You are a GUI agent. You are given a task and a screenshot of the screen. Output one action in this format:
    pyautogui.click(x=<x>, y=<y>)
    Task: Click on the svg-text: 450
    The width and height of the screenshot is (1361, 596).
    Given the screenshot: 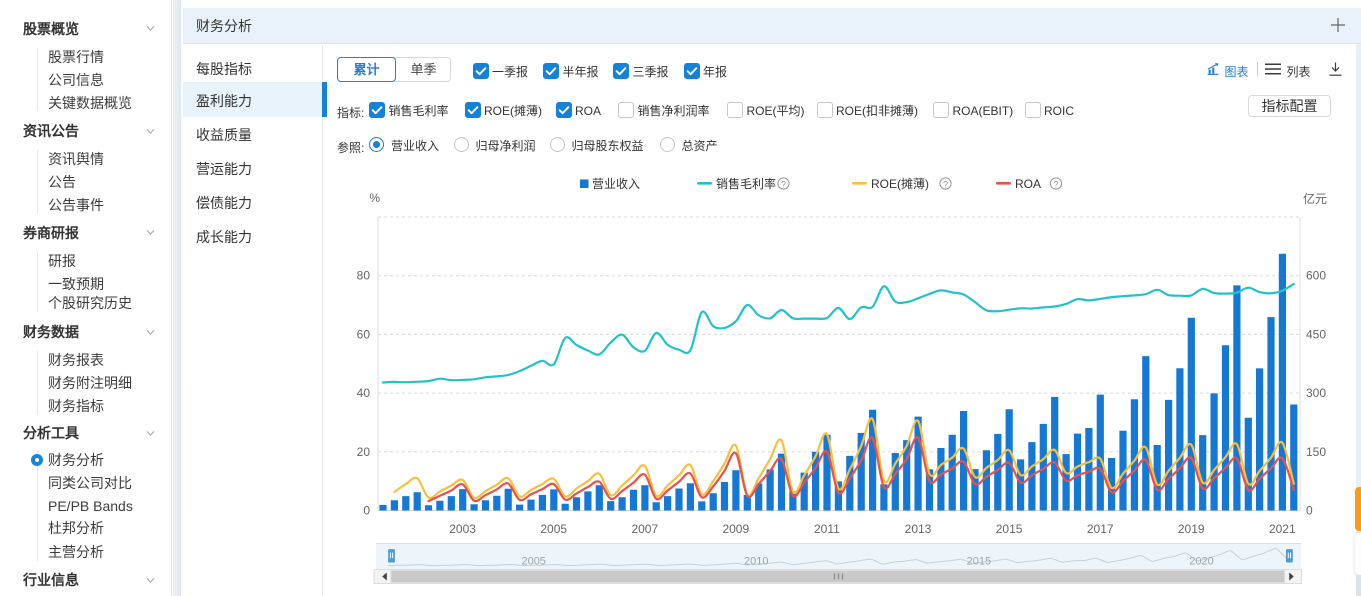 What is the action you would take?
    pyautogui.click(x=1316, y=334)
    